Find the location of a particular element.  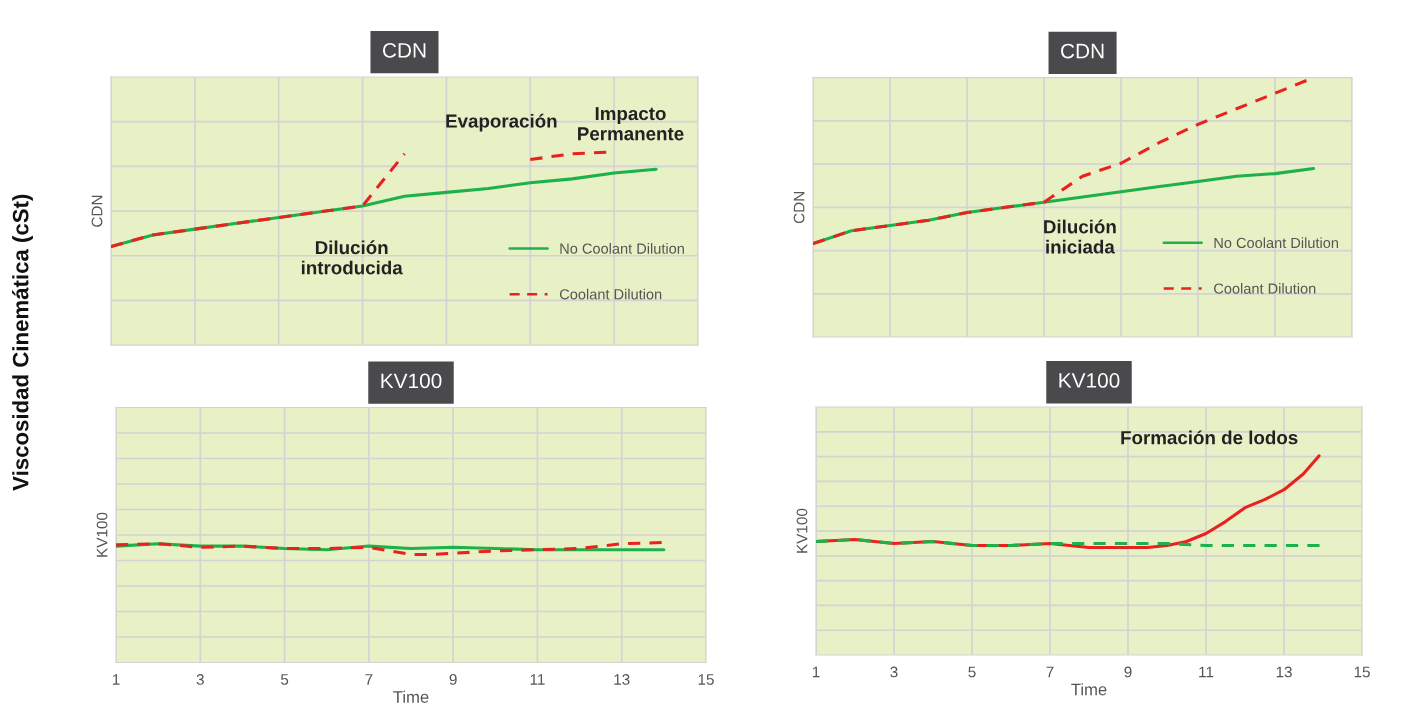

annotation: Dilución introducida is located at coordinates (352, 257).